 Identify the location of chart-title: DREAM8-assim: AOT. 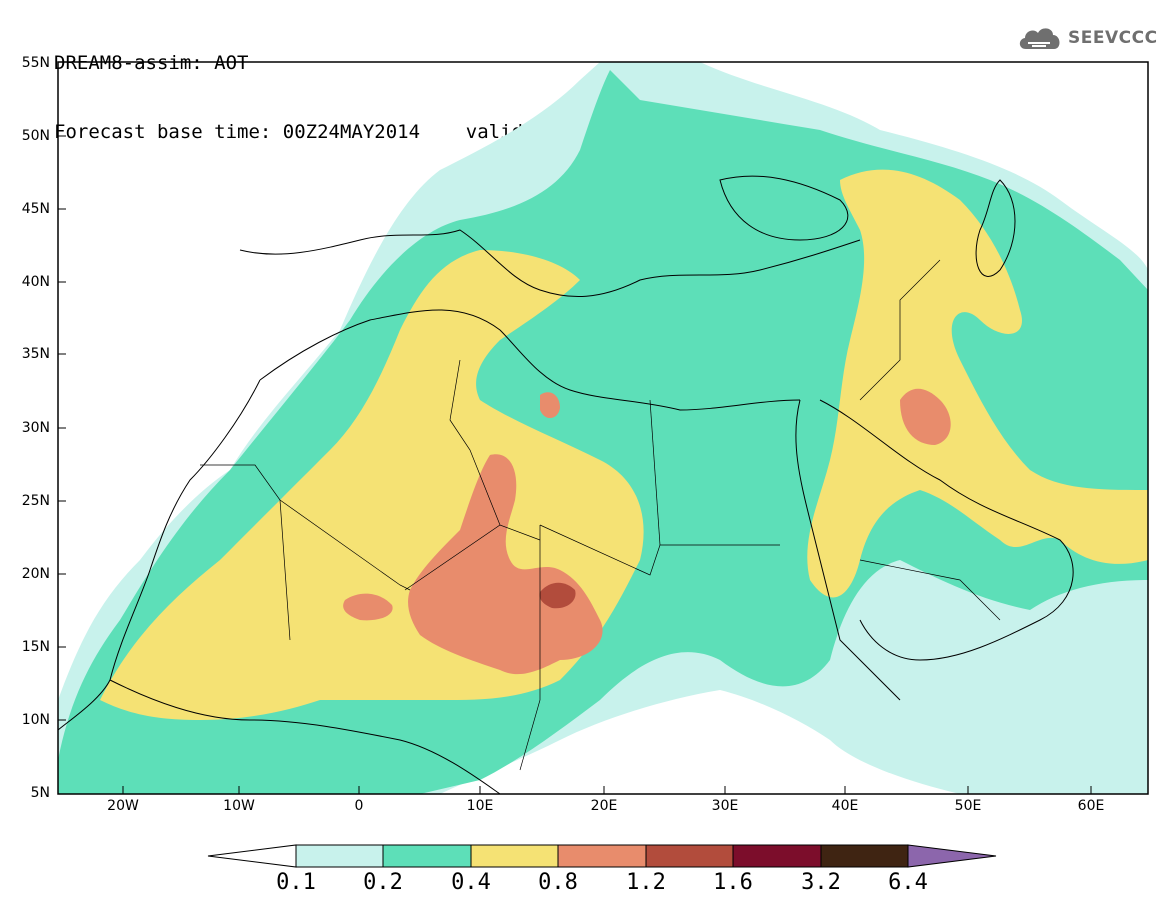
(151, 63).